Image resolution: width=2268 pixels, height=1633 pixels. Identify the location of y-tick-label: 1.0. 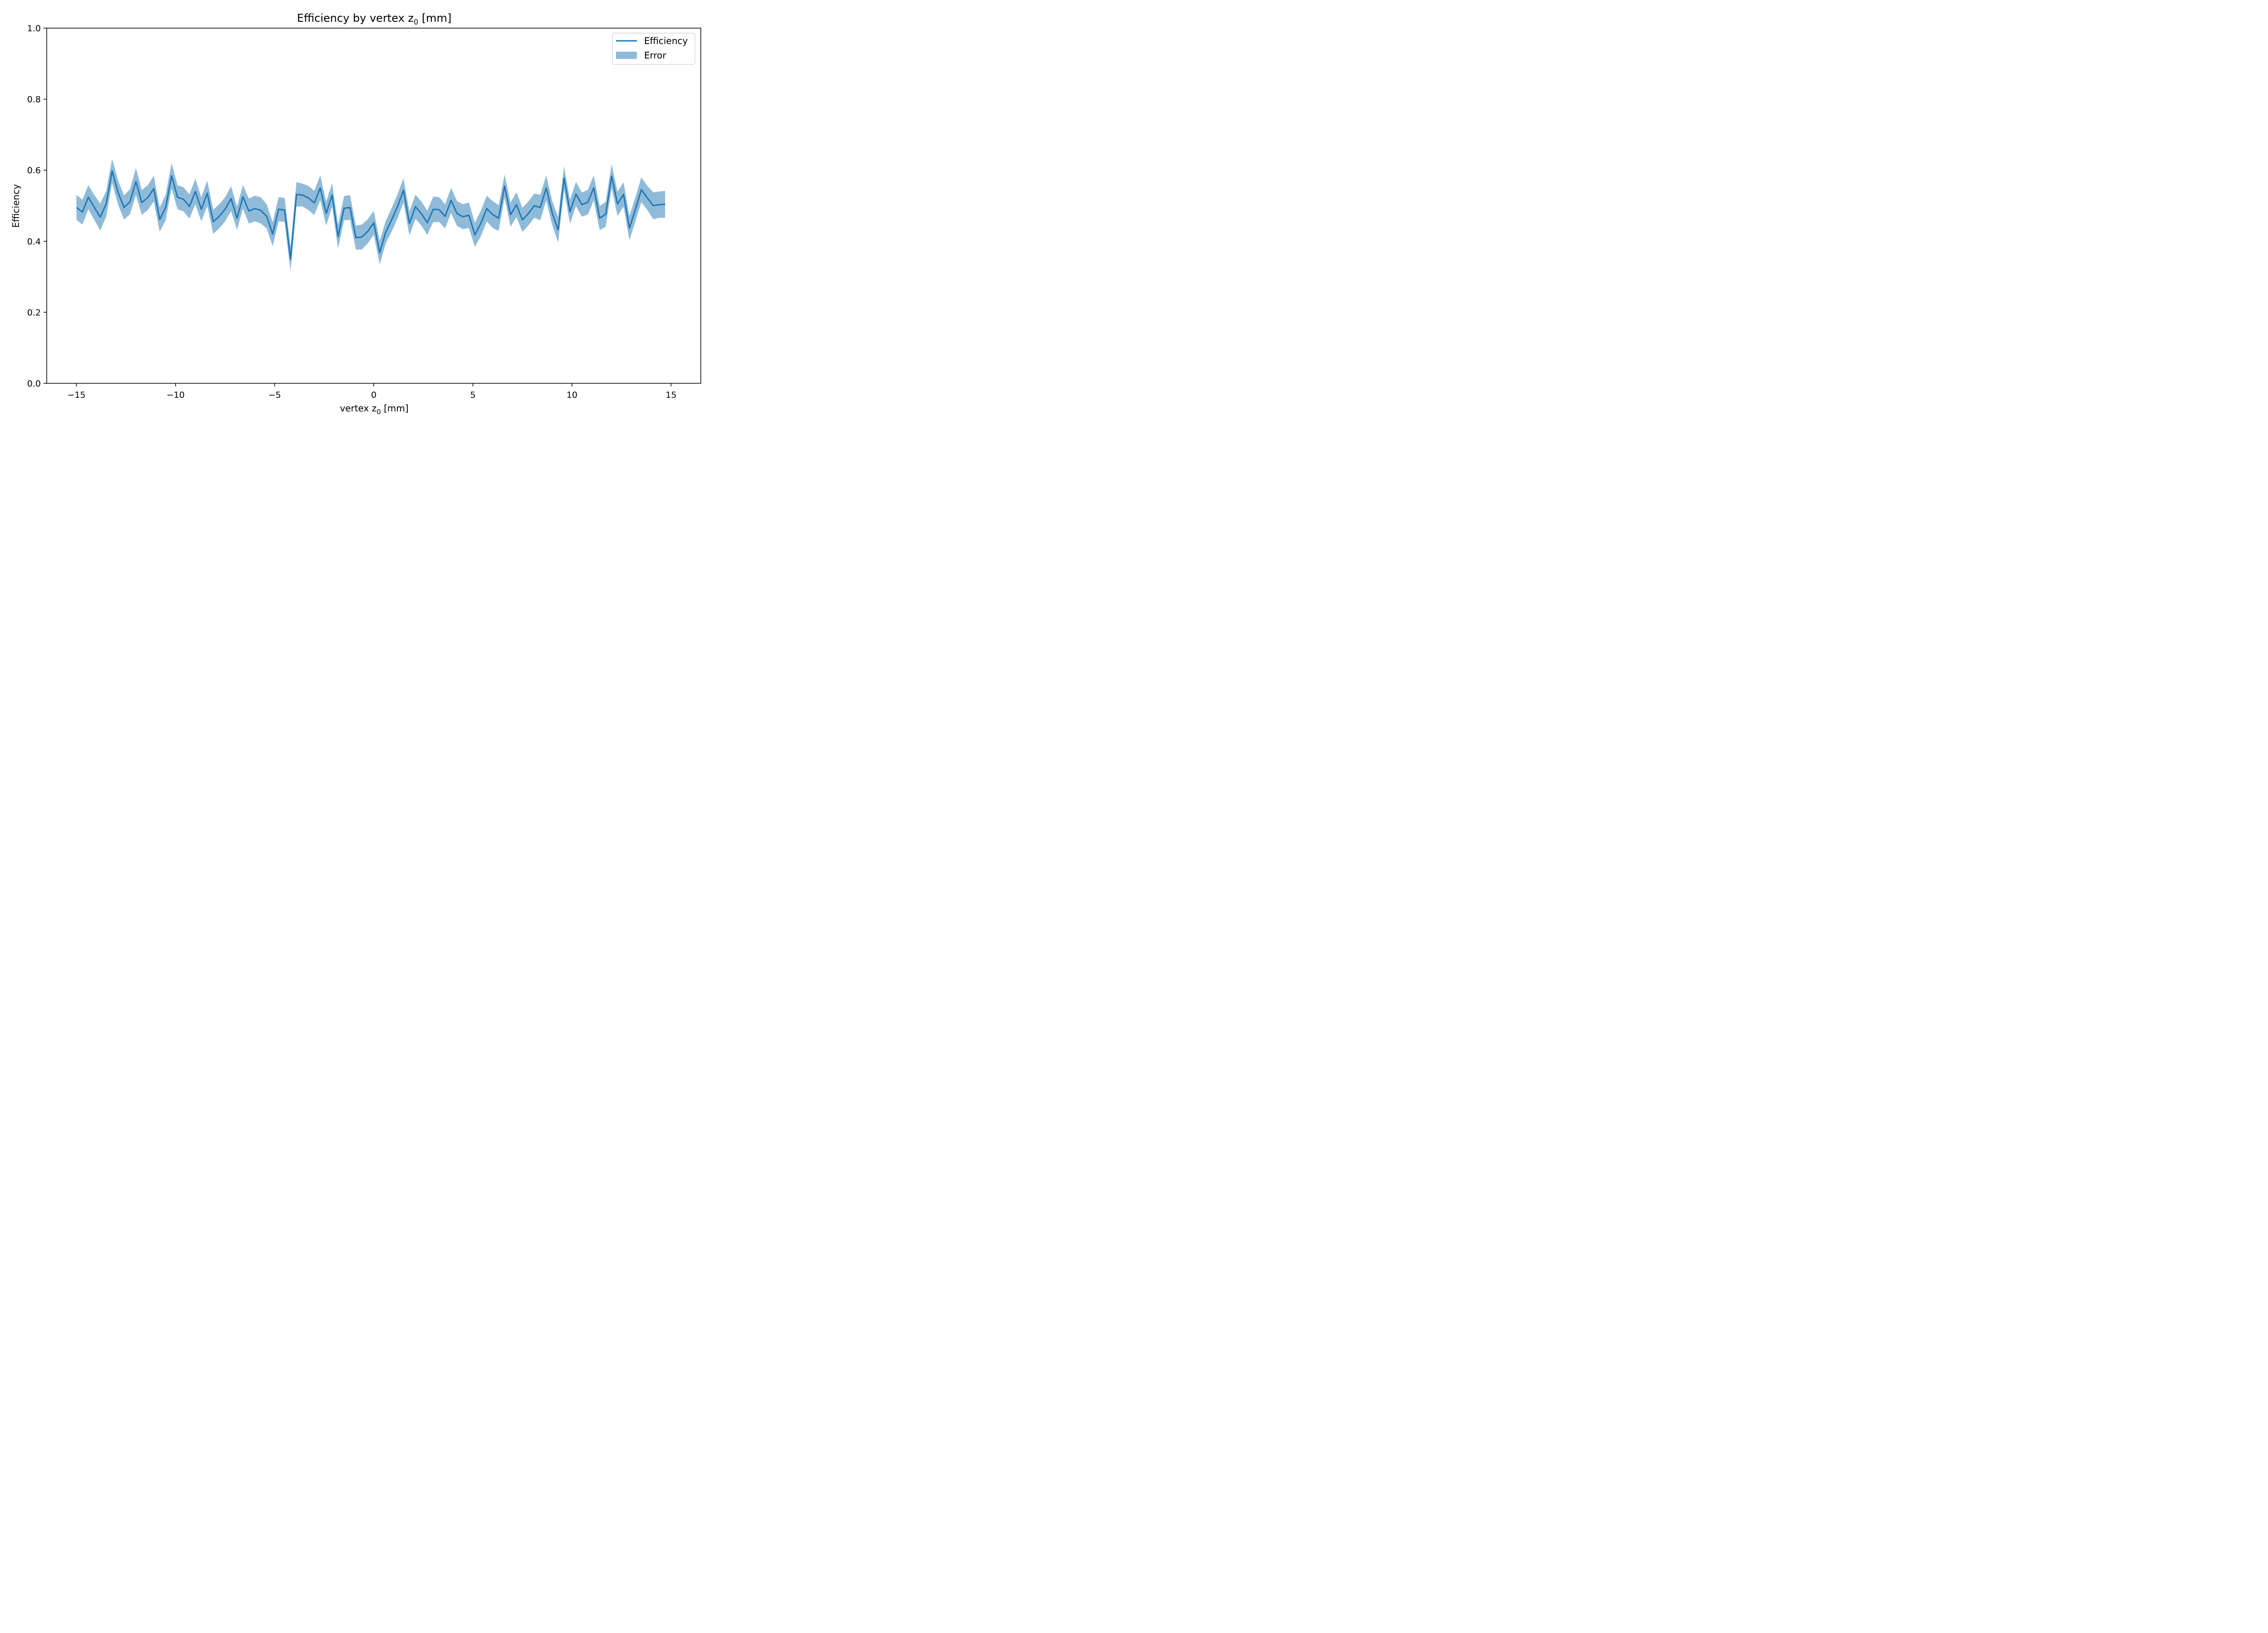
(34, 29).